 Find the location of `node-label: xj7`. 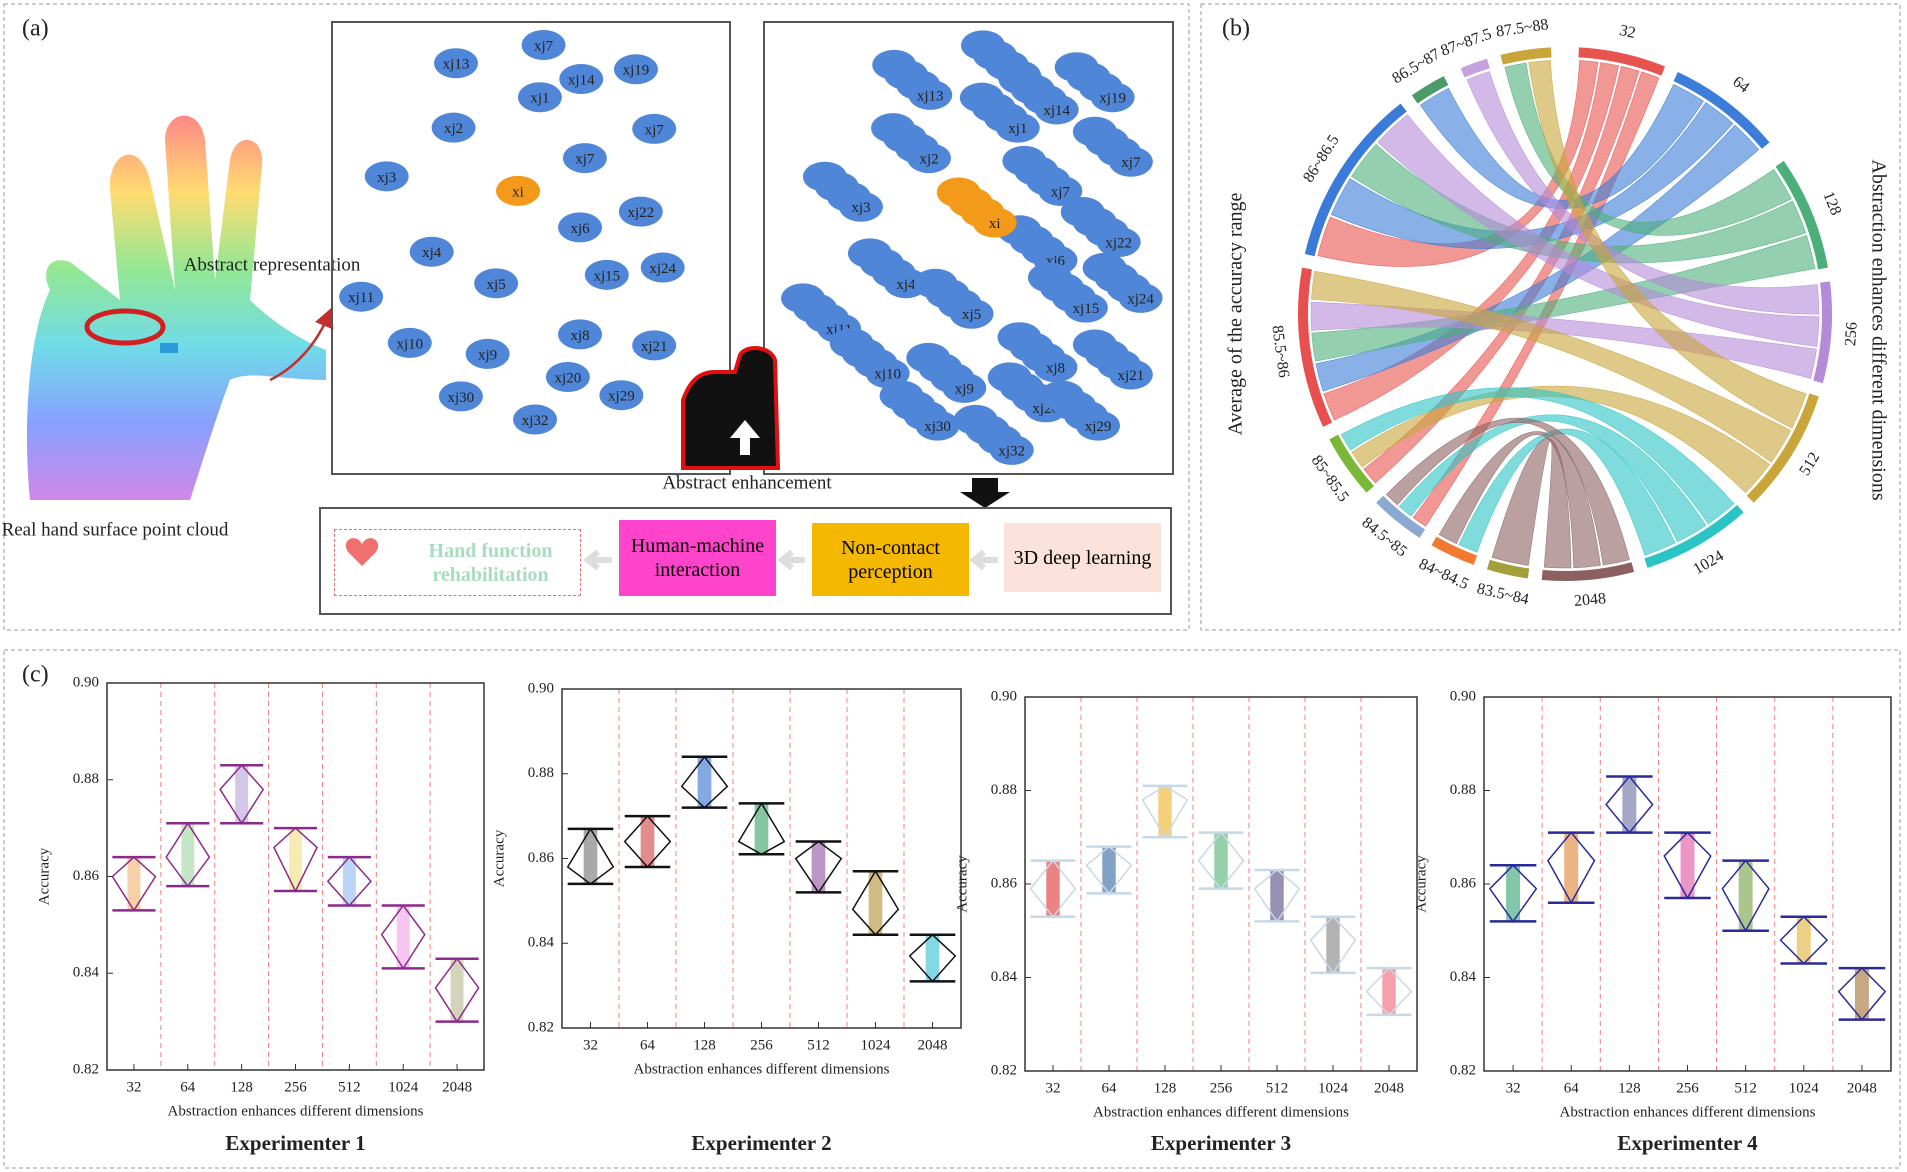

node-label: xj7 is located at coordinates (1061, 192).